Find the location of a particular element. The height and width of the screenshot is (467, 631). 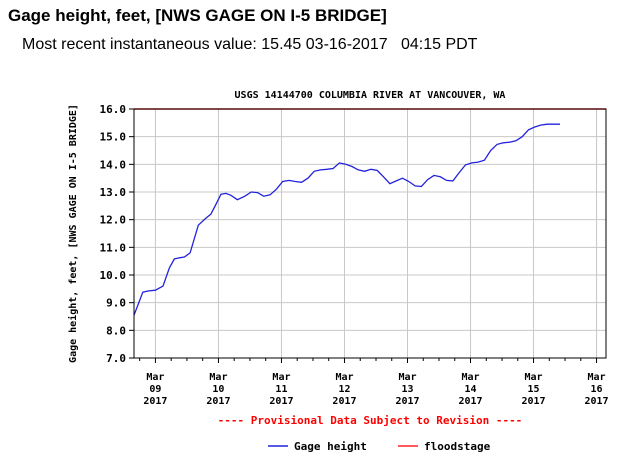

x-tick-day: 11 is located at coordinates (281, 389).